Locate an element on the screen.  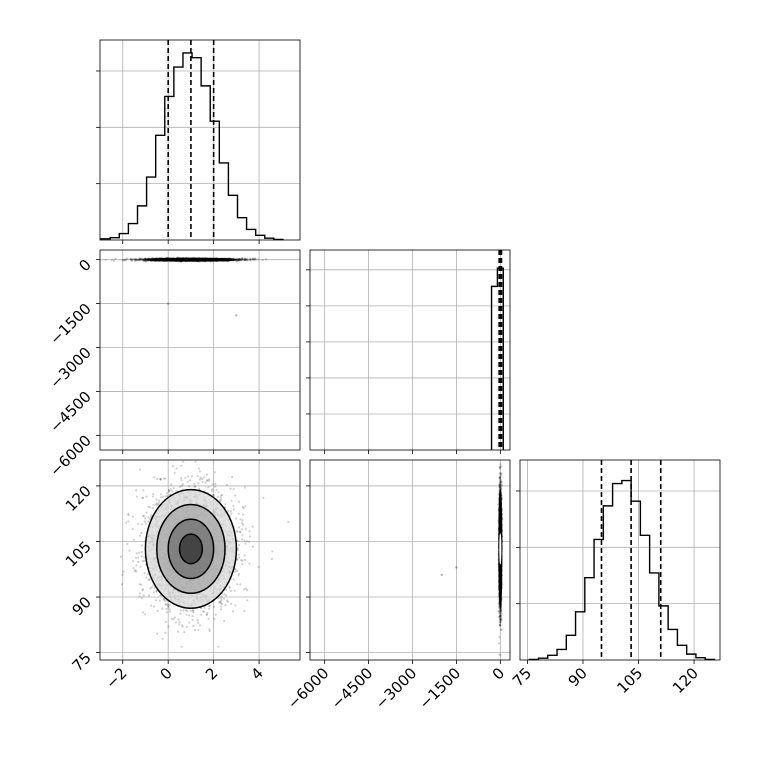
y-tick-label: 105 is located at coordinates (78, 554).